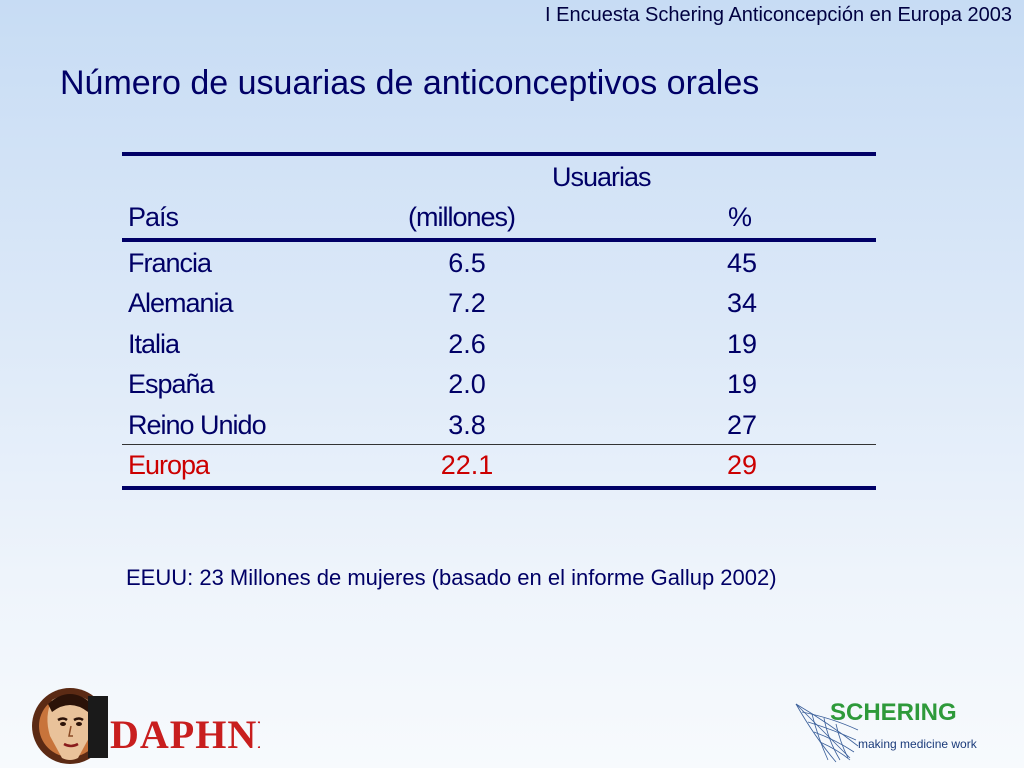 The height and width of the screenshot is (768, 1024). Describe the element at coordinates (918, 744) in the screenshot. I see `schering-tagline: making medicine work` at that location.